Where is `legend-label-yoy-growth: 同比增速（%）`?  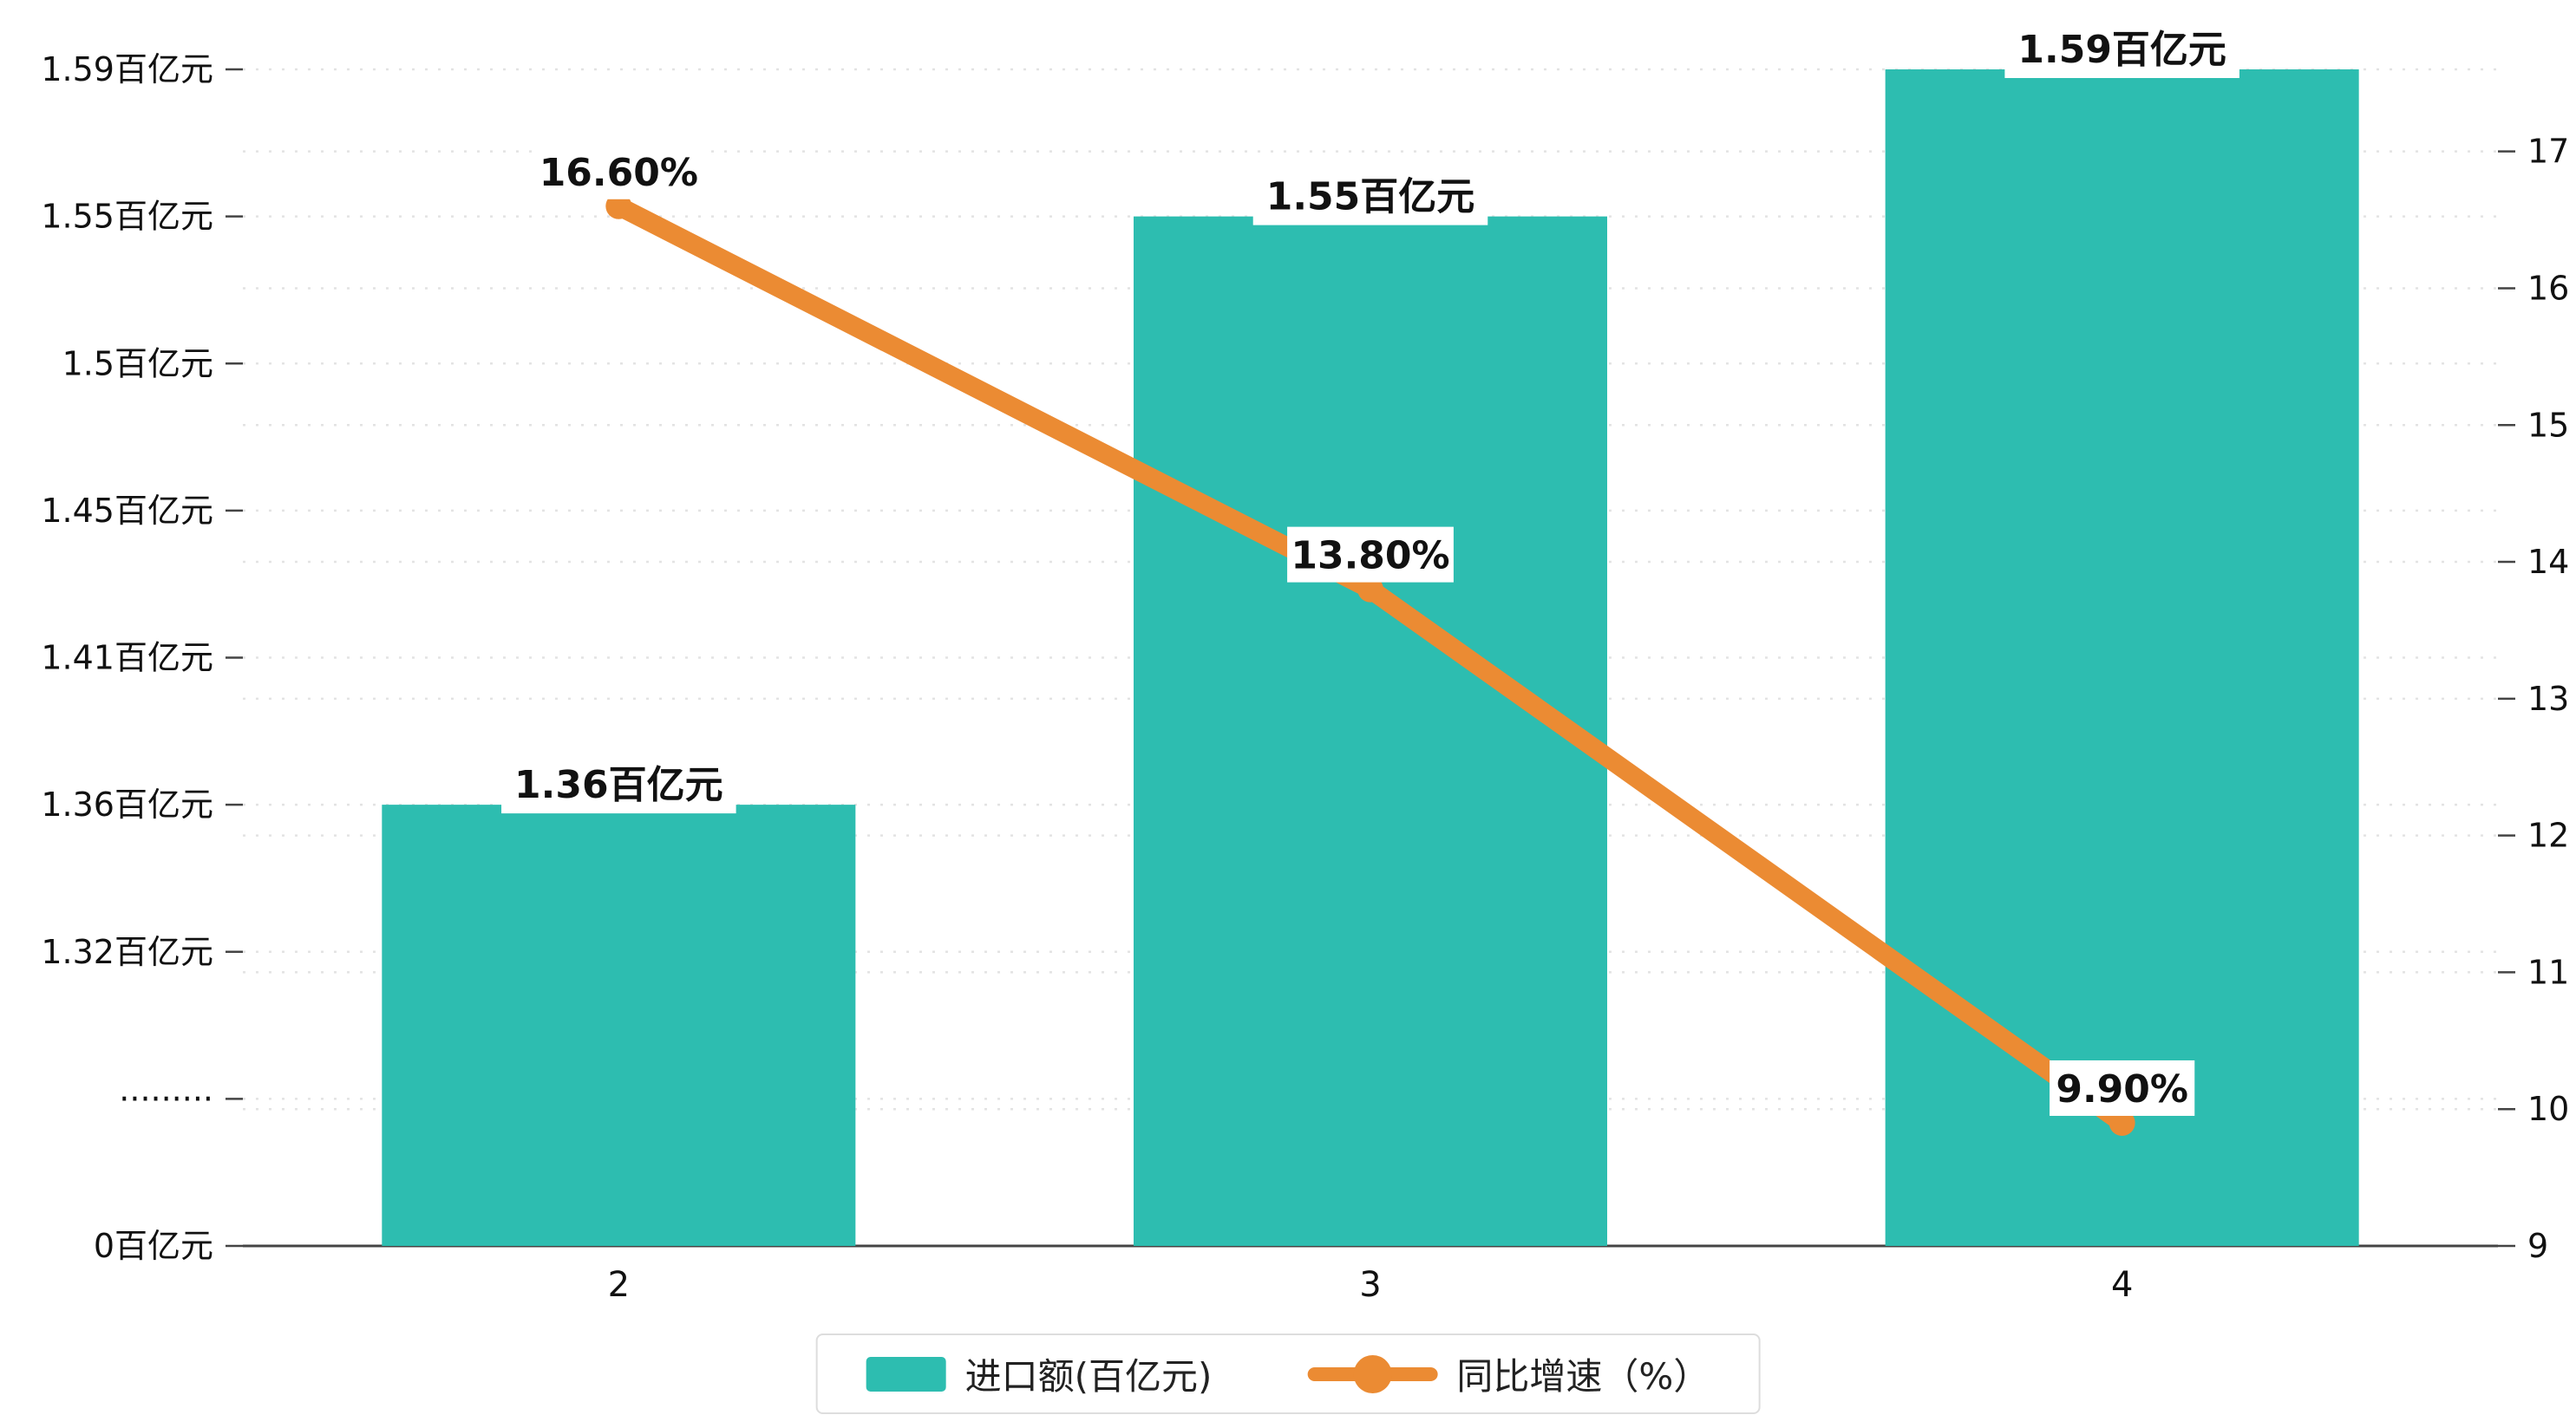 legend-label-yoy-growth: 同比增速（%） is located at coordinates (1583, 1376).